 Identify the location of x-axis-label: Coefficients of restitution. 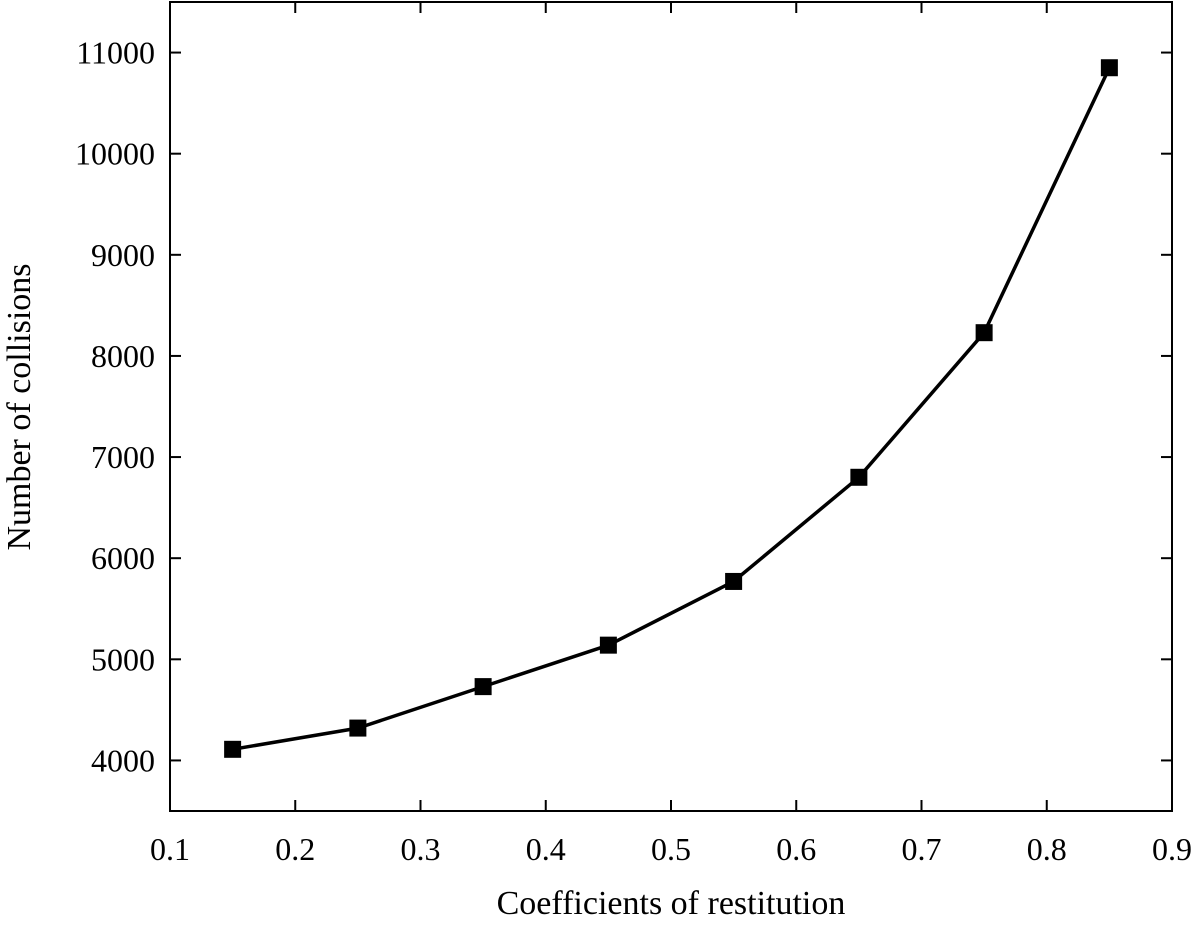
(671, 903).